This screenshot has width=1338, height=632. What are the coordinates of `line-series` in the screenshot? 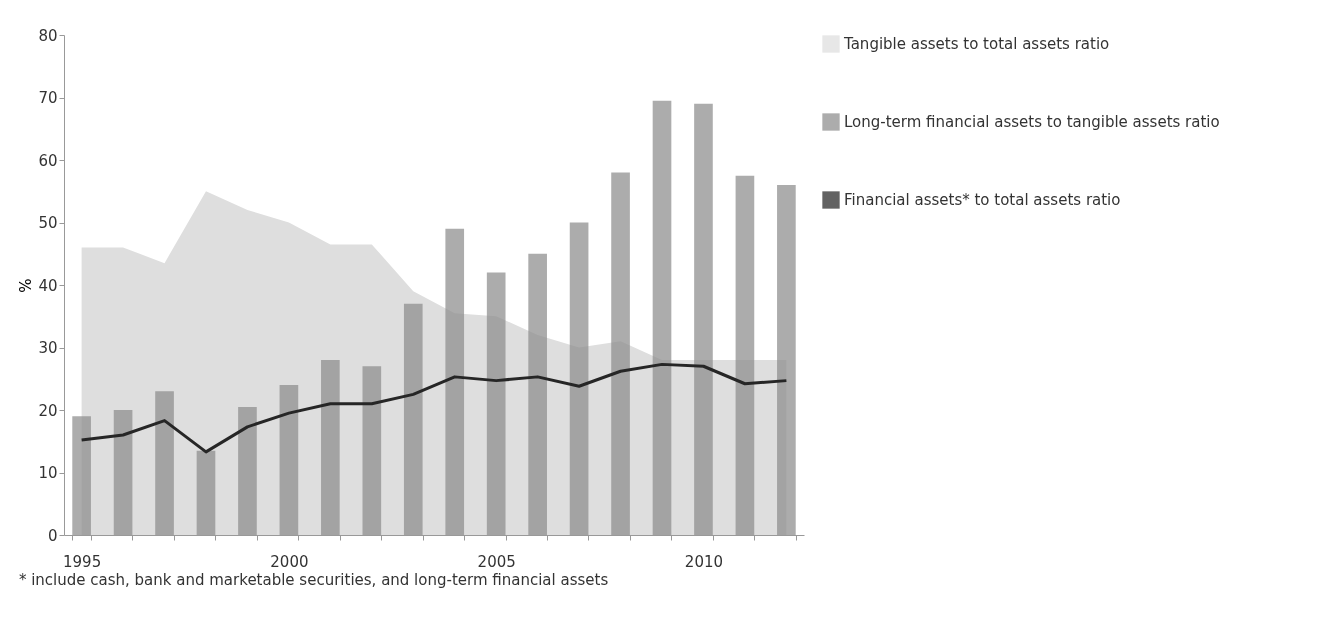 It's located at (434, 408).